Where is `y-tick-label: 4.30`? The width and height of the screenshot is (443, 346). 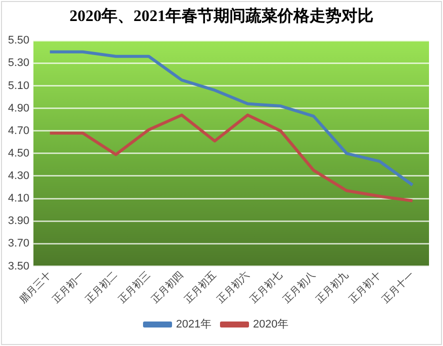
y-tick-label: 4.30 is located at coordinates (19, 176).